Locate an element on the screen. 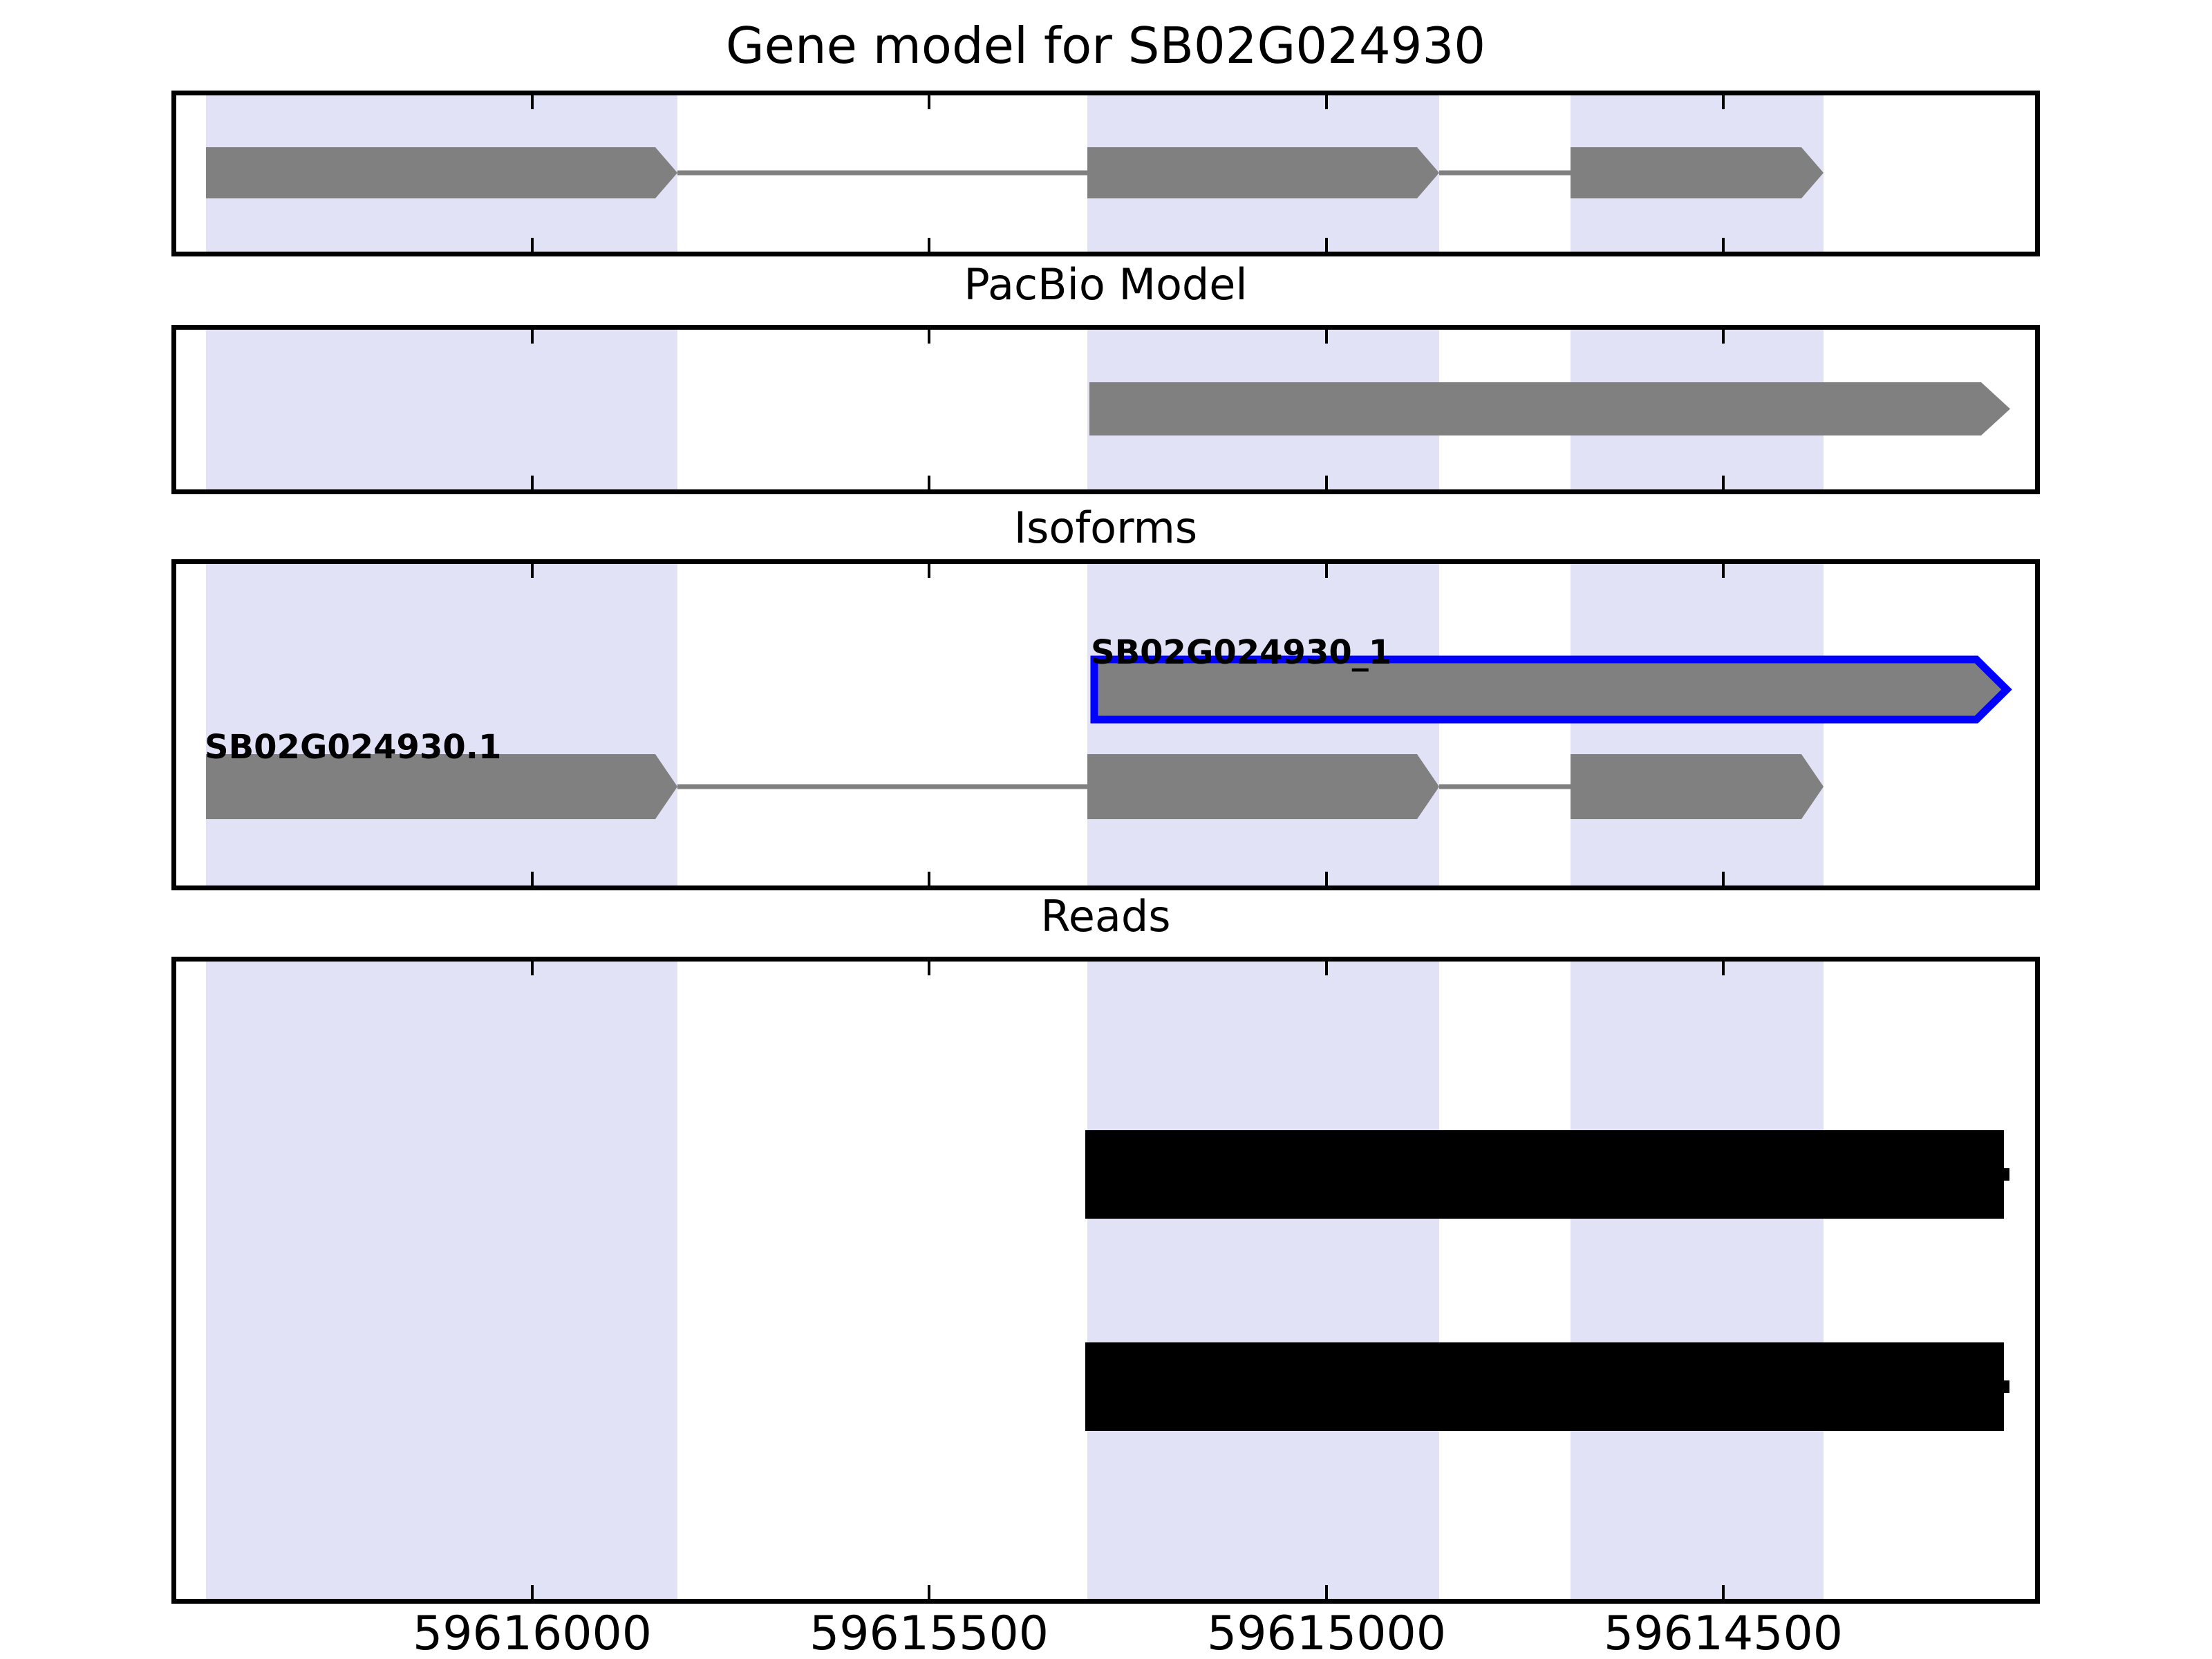 This screenshot has width=2212, height=1659. x-axis-tick-label: 59616000 is located at coordinates (533, 1633).